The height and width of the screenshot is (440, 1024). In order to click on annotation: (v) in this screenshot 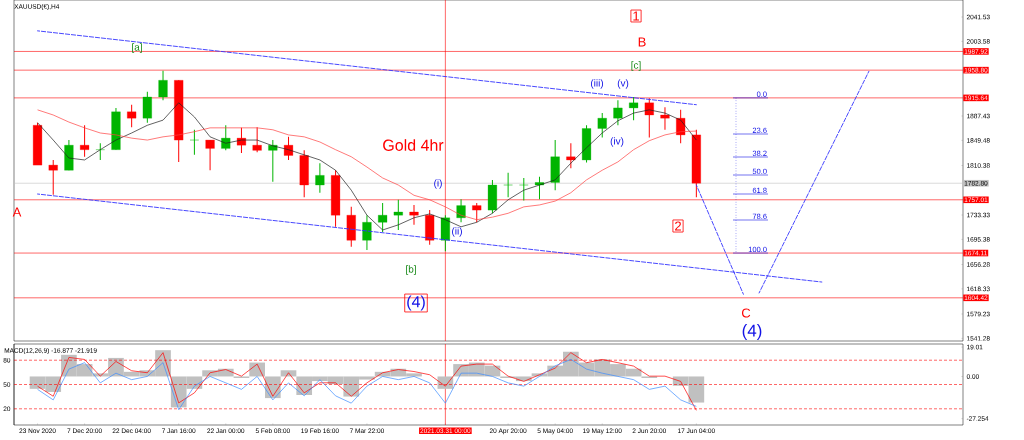, I will do `click(623, 84)`.